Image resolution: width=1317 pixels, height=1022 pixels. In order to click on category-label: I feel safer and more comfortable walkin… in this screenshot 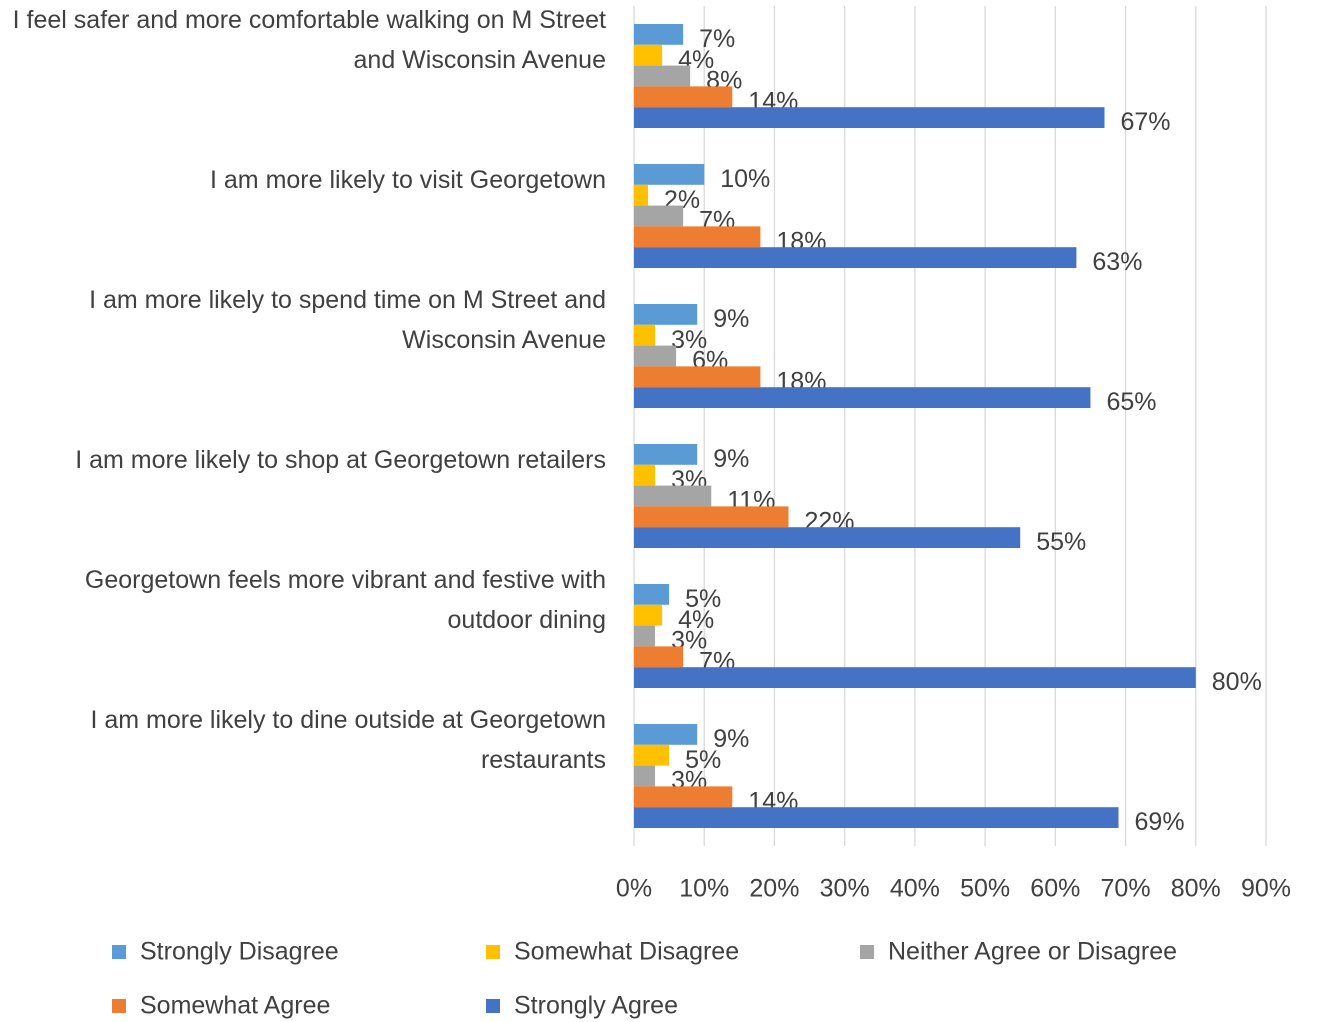, I will do `click(309, 40)`.